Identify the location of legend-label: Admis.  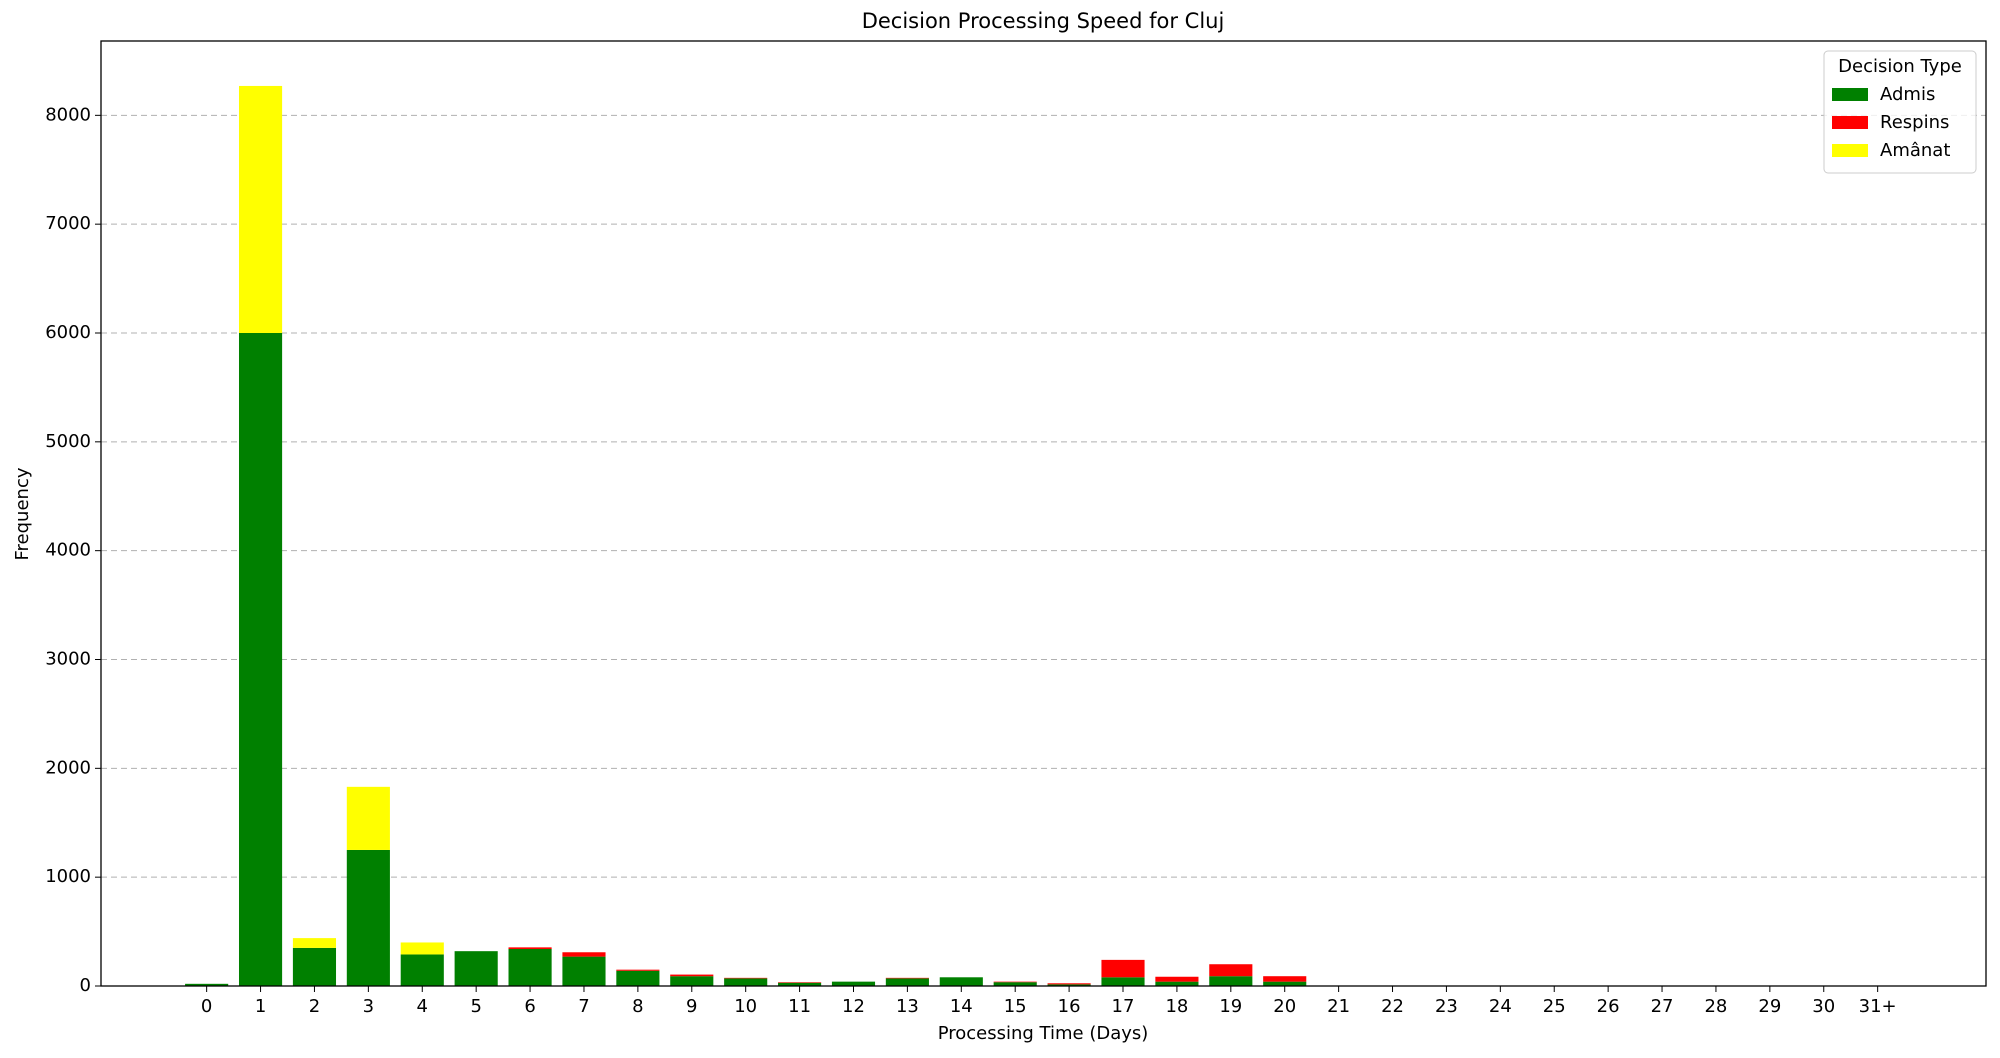
(1907, 94).